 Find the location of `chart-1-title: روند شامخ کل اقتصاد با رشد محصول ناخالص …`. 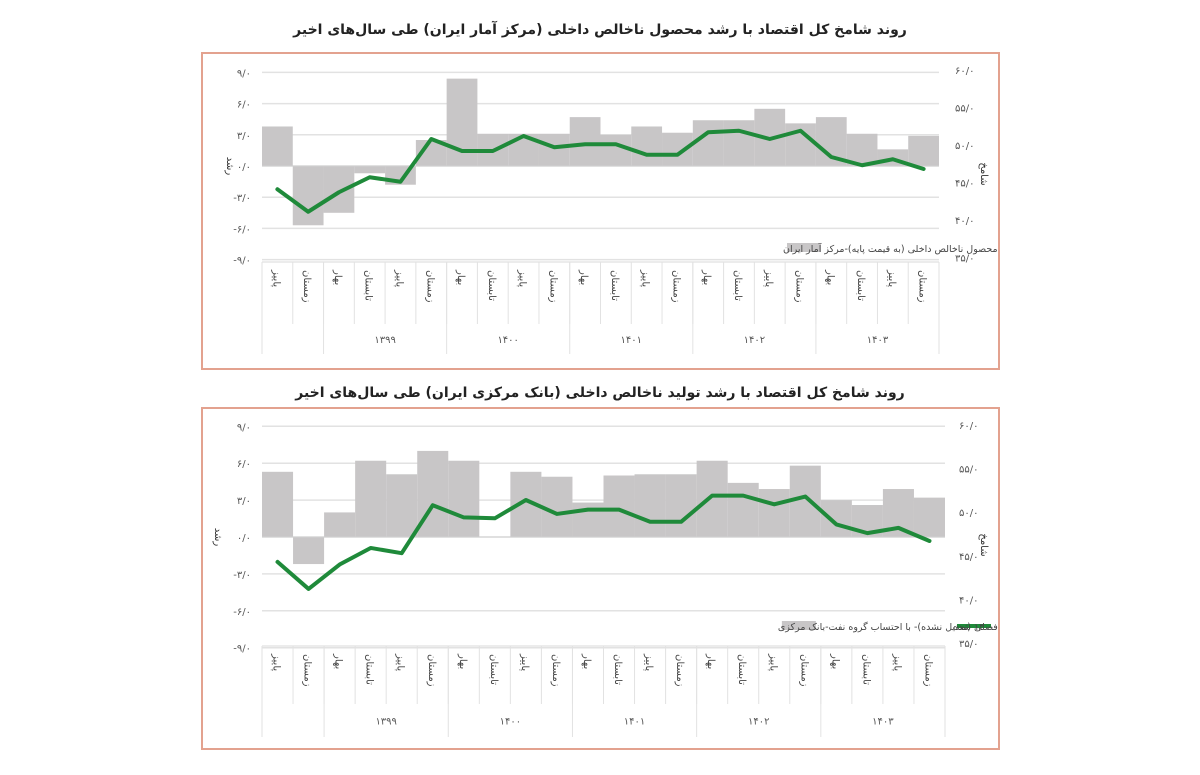

chart-1-title: روند شامخ کل اقتصاد با رشد محصول ناخالص … is located at coordinates (600, 30).